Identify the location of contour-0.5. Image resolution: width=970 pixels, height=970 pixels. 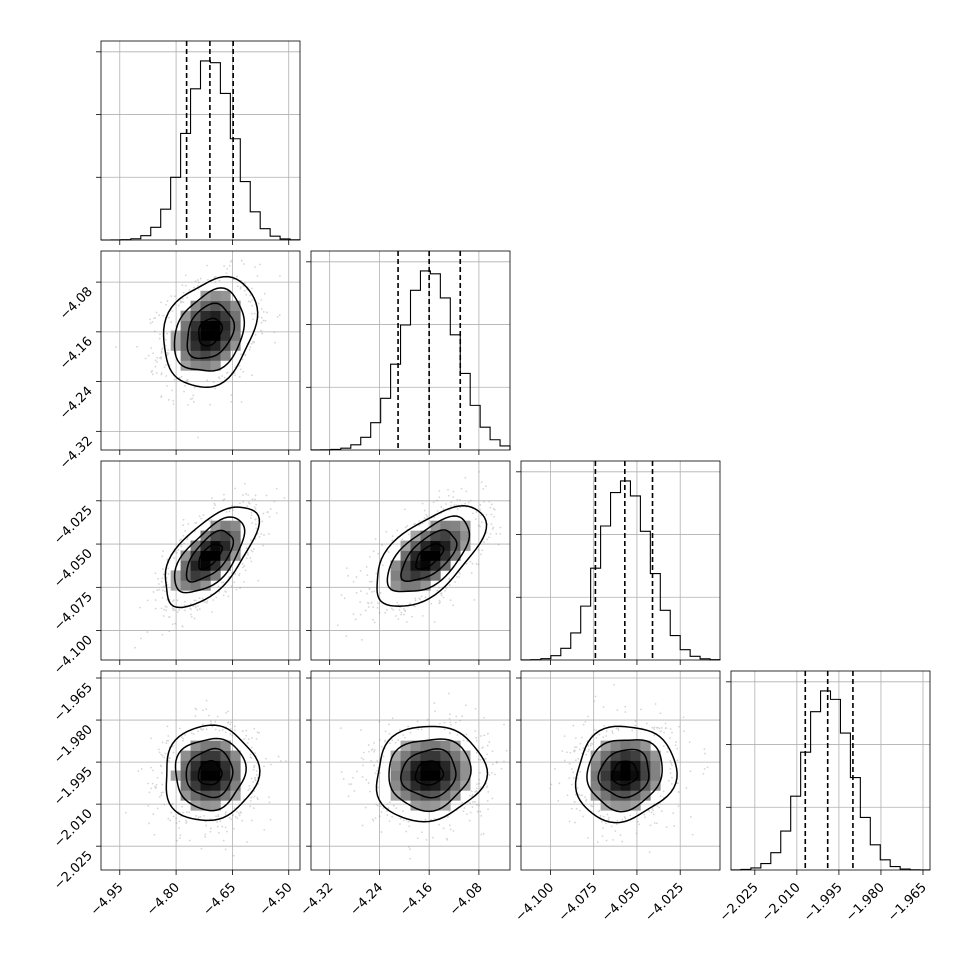
(211, 332).